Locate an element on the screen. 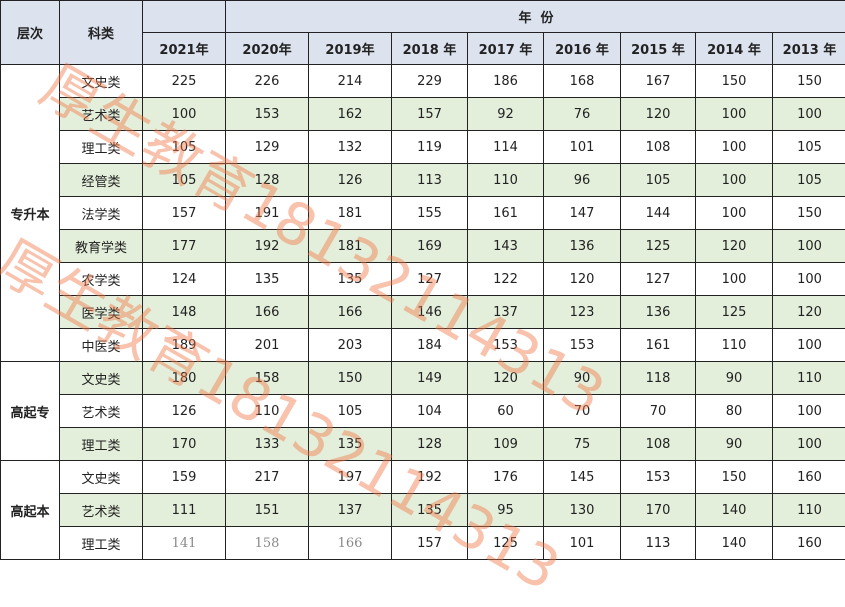 The height and width of the screenshot is (607, 845). score-cell: 225 is located at coordinates (184, 81).